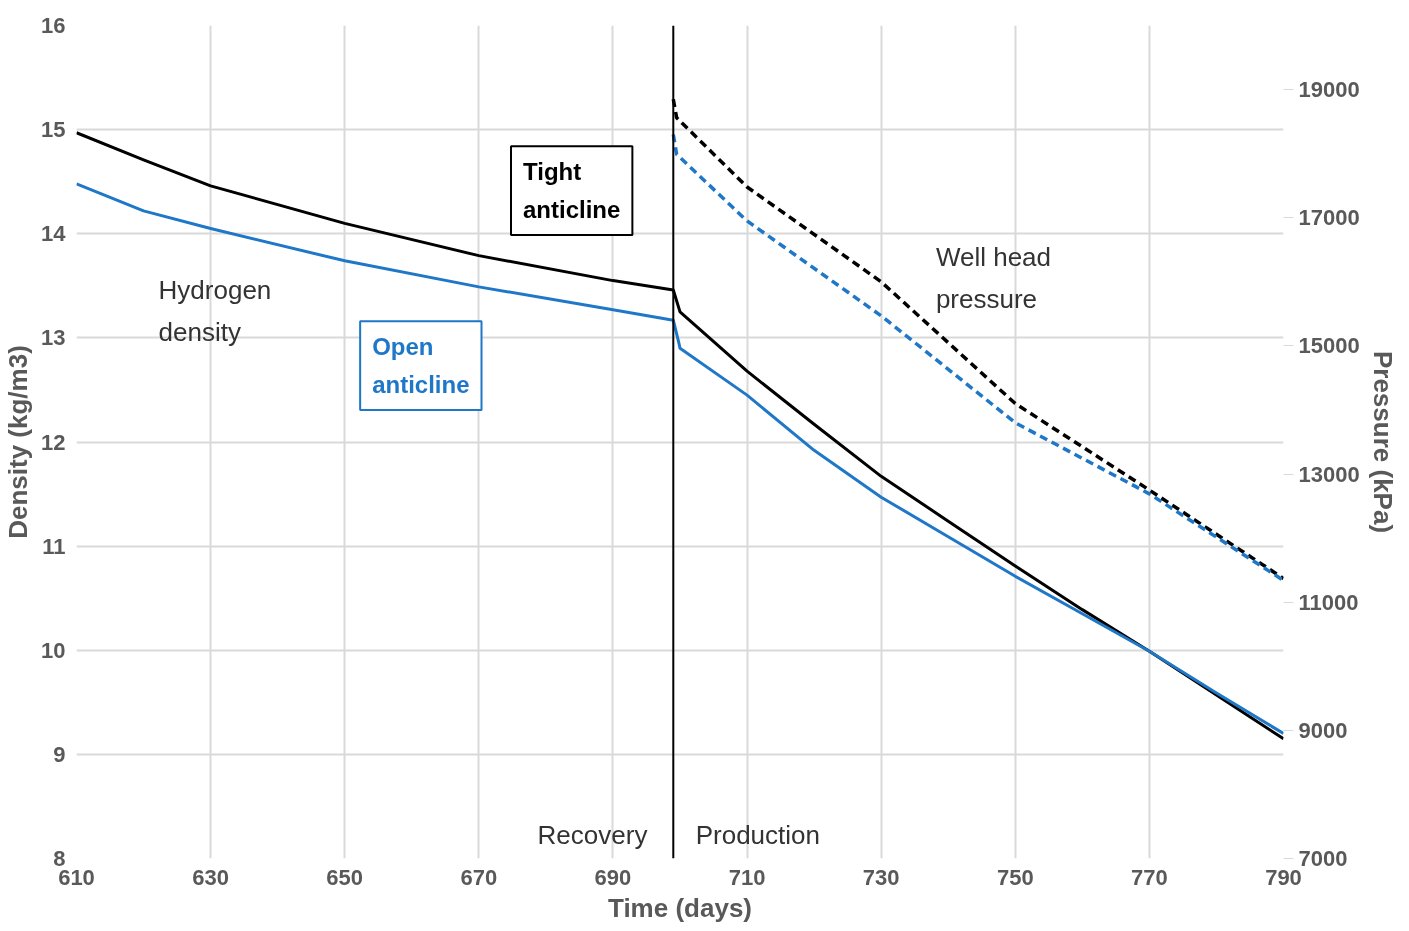 The height and width of the screenshot is (931, 1409). What do you see at coordinates (1015, 877) in the screenshot?
I see `x-tick-label: 750` at bounding box center [1015, 877].